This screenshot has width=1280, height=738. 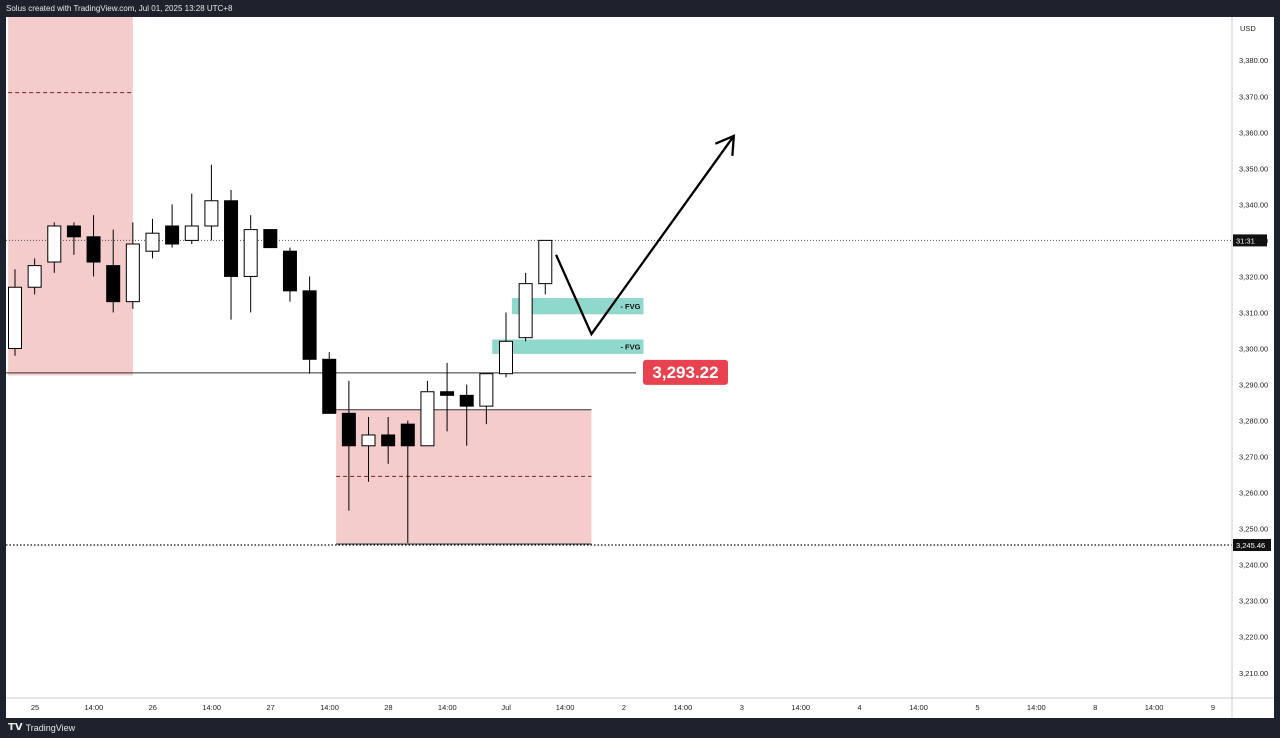 What do you see at coordinates (15, 727) in the screenshot?
I see `tv-logo-icon: TV` at bounding box center [15, 727].